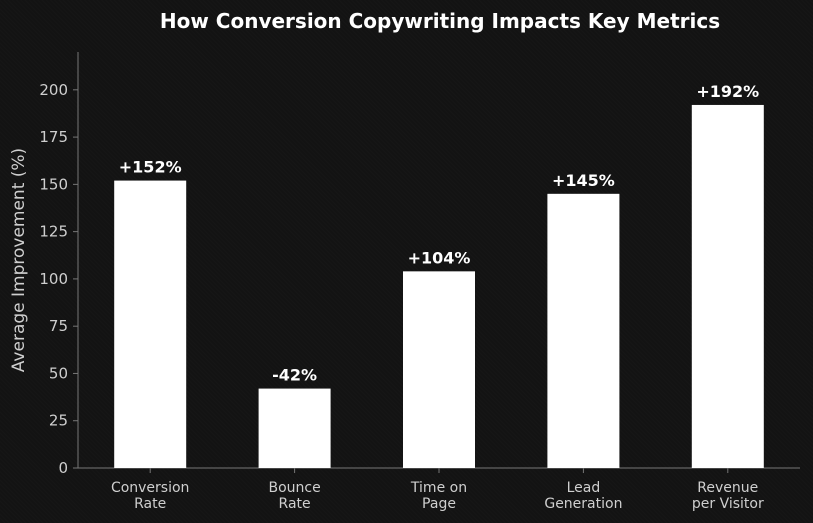 The height and width of the screenshot is (523, 813). Describe the element at coordinates (53, 232) in the screenshot. I see `y-tick-label: 125` at that location.